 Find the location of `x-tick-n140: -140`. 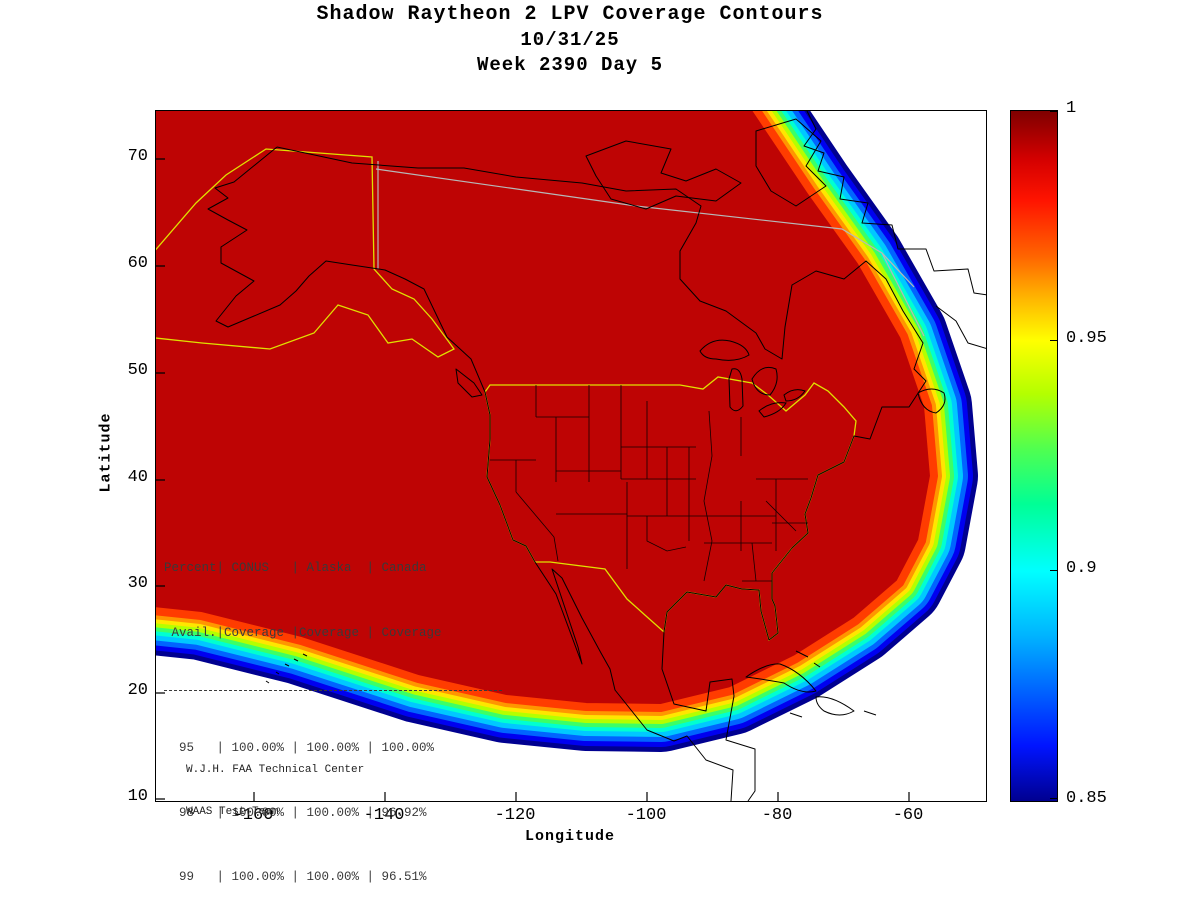

x-tick-n140: -140 is located at coordinates (384, 815).